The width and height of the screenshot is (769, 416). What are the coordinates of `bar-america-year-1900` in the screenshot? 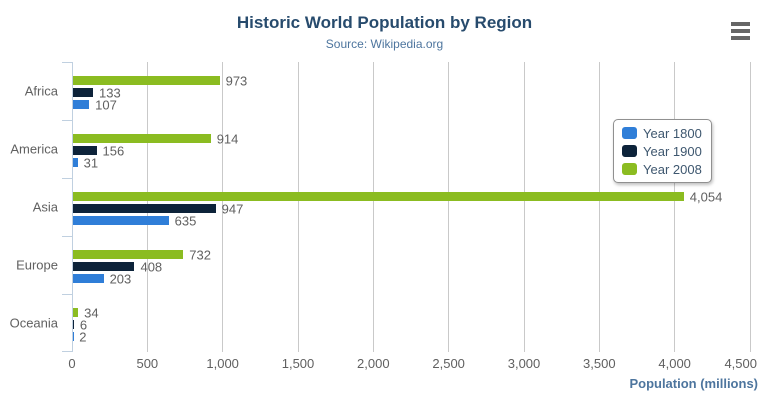 It's located at (85, 150).